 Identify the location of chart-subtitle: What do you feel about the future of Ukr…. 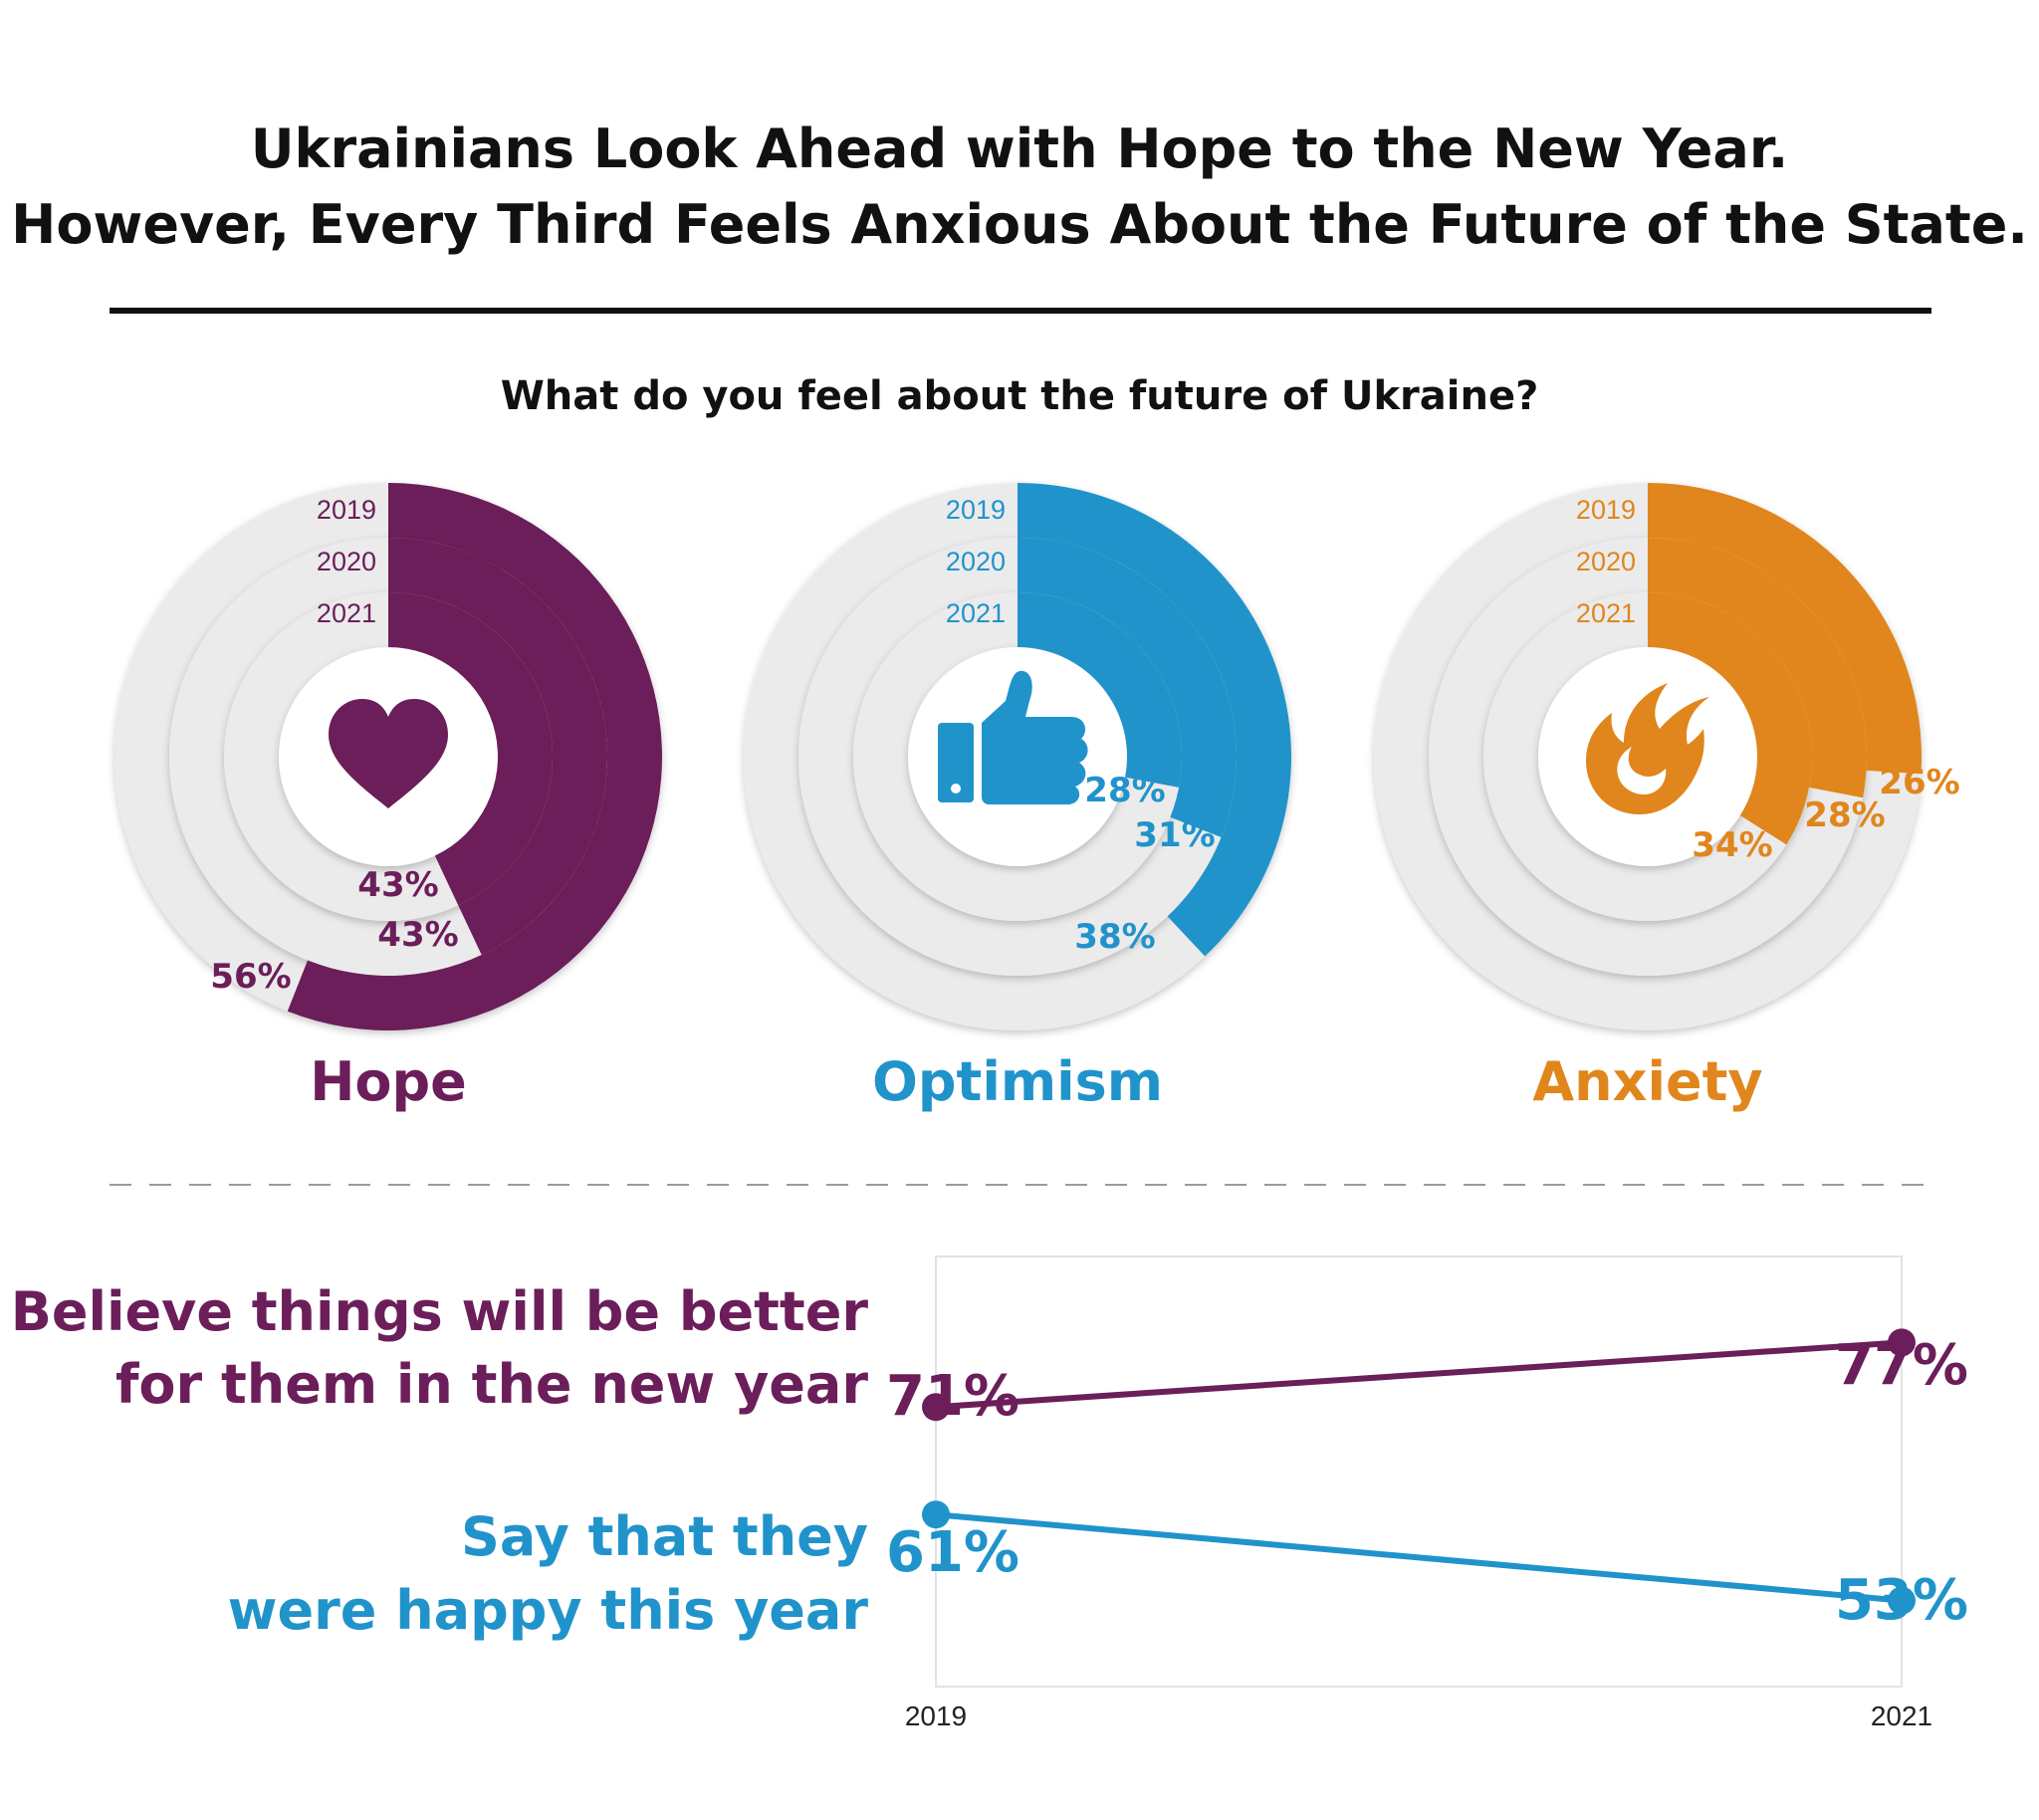
(1020, 396).